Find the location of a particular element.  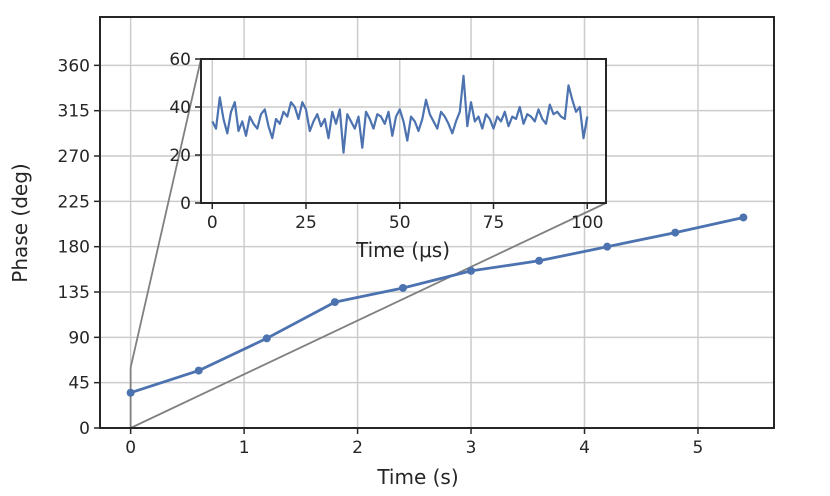

inset-plot-frame is located at coordinates (403, 131).